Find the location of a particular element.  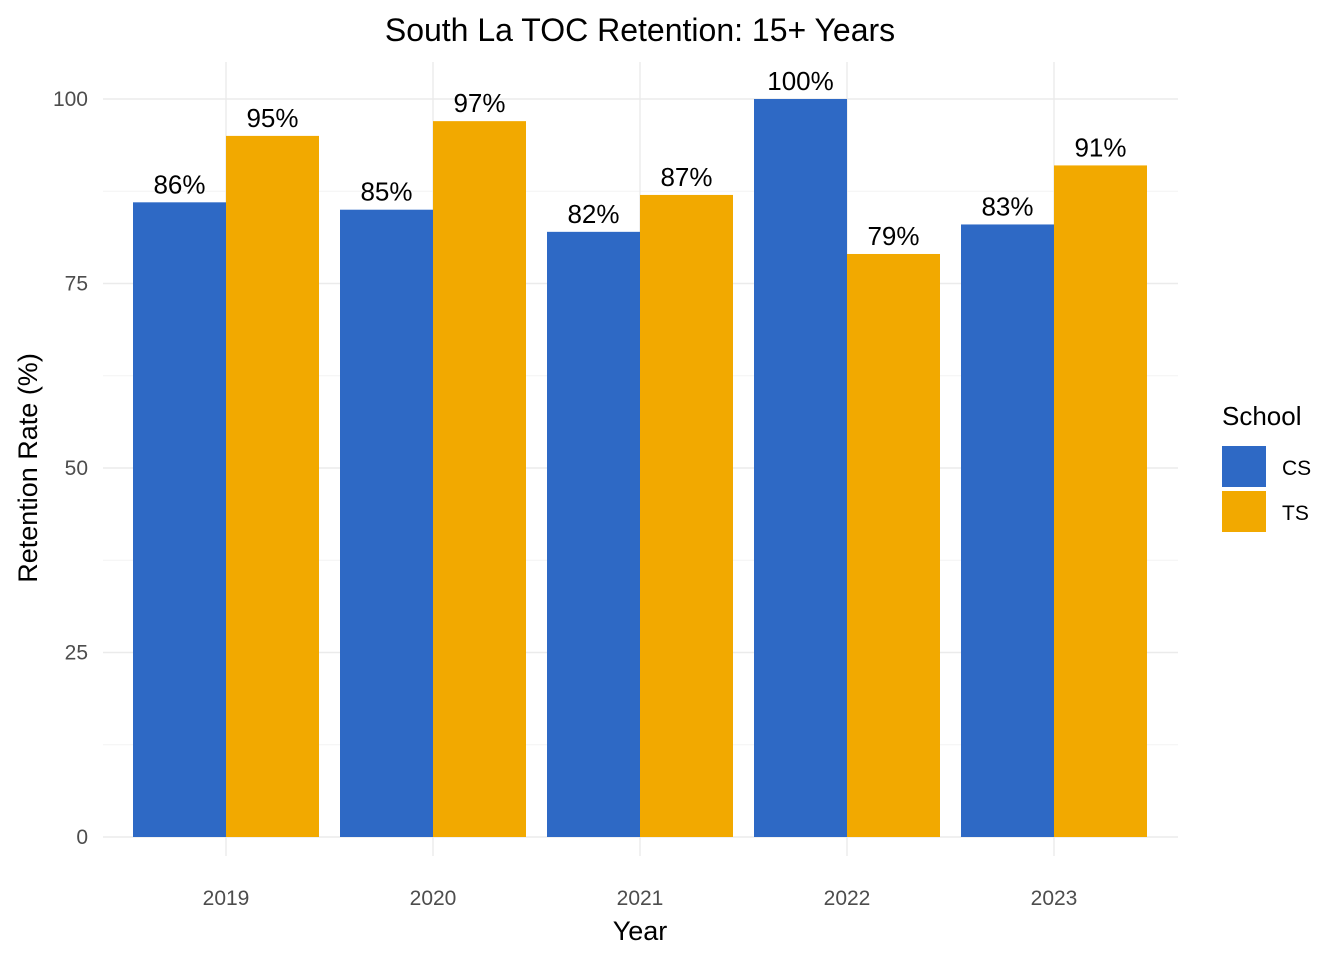

legend-items: CS TS is located at coordinates (1266, 489).